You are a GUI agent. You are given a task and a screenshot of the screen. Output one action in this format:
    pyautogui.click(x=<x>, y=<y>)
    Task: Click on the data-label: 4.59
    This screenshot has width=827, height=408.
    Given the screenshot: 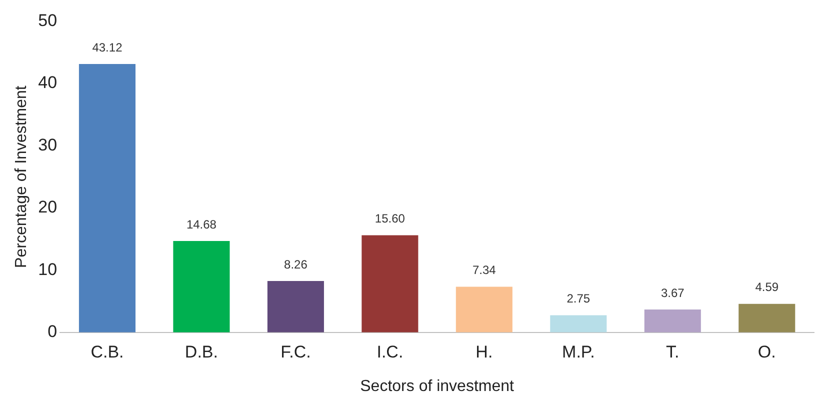 What is the action you would take?
    pyautogui.click(x=767, y=287)
    